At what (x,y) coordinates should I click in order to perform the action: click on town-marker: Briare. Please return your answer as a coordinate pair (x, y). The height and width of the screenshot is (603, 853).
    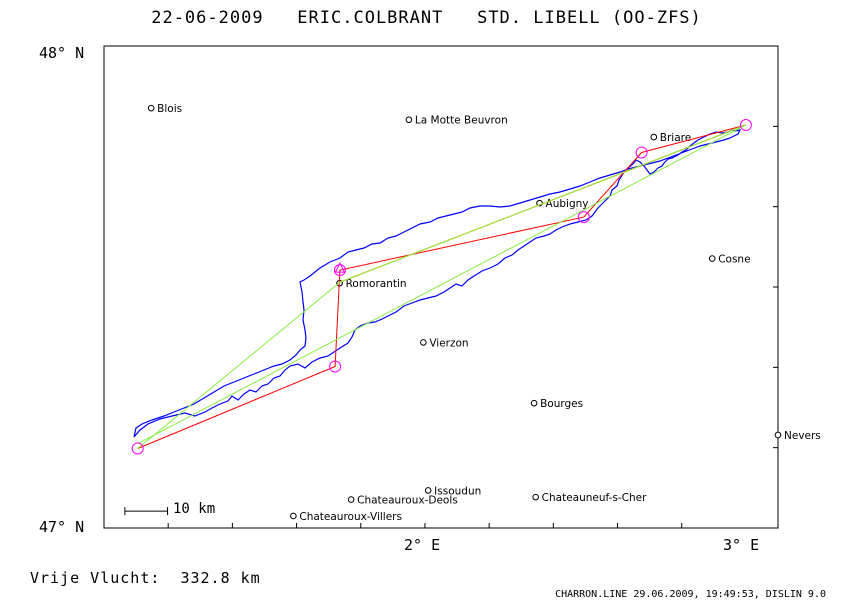
    Looking at the image, I should click on (670, 138).